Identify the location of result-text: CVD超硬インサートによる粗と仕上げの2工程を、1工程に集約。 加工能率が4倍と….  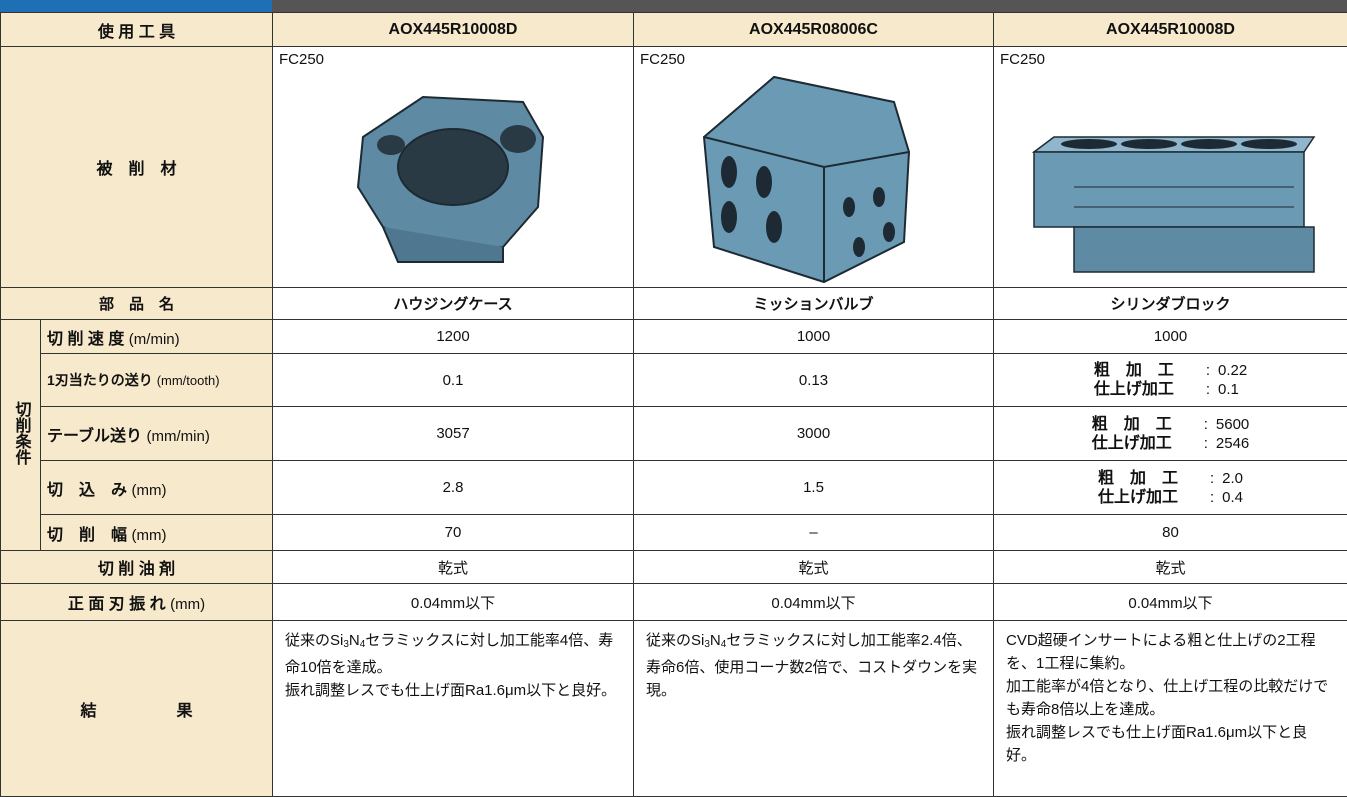
(1170, 709).